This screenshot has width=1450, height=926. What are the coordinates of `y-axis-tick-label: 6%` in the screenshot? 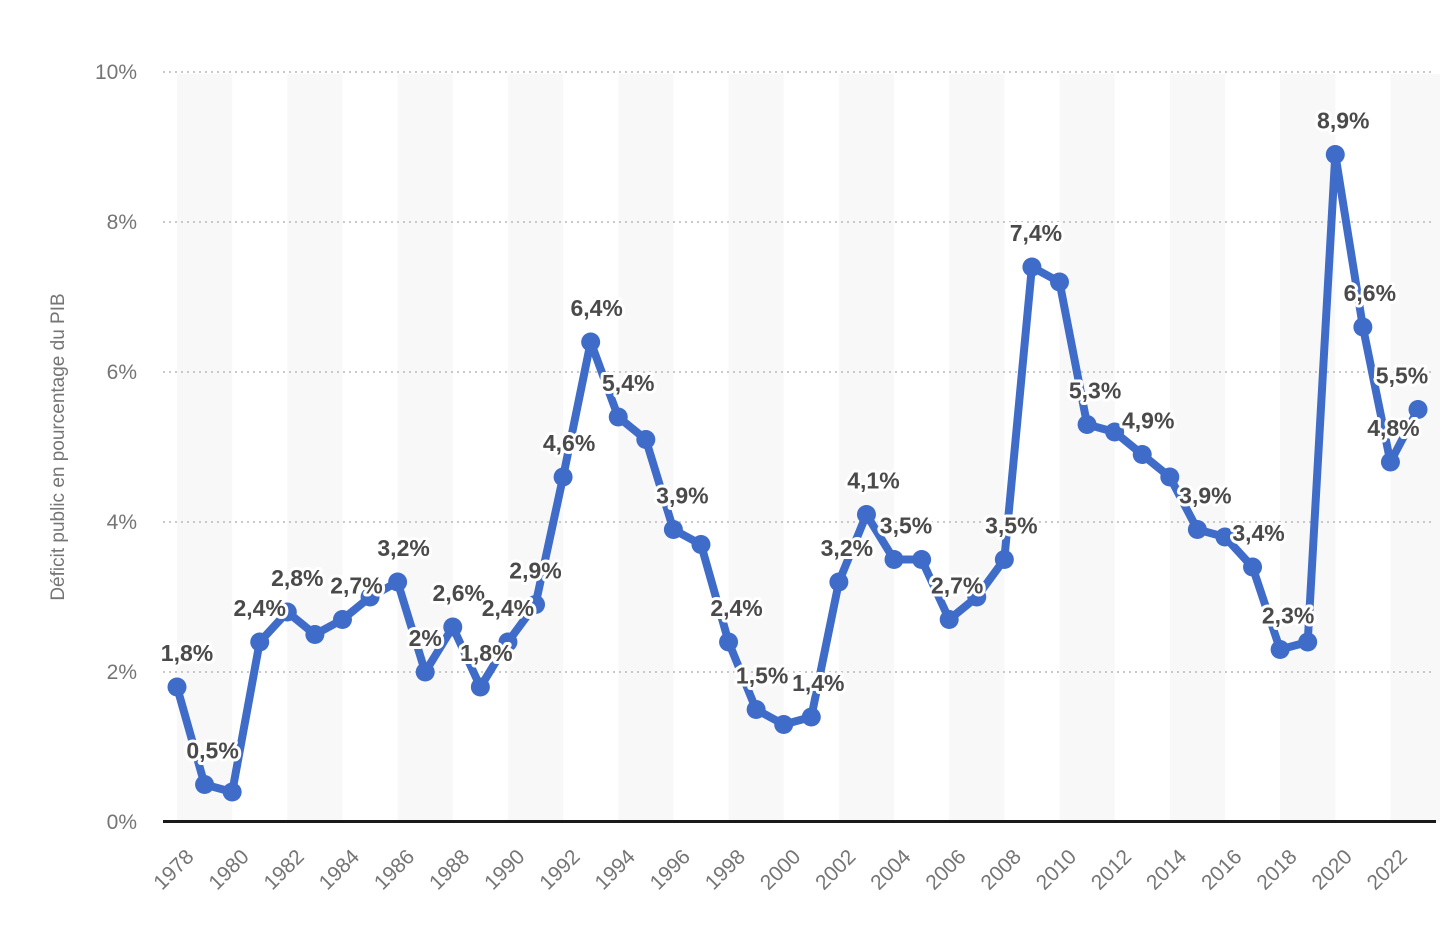 It's located at (122, 372).